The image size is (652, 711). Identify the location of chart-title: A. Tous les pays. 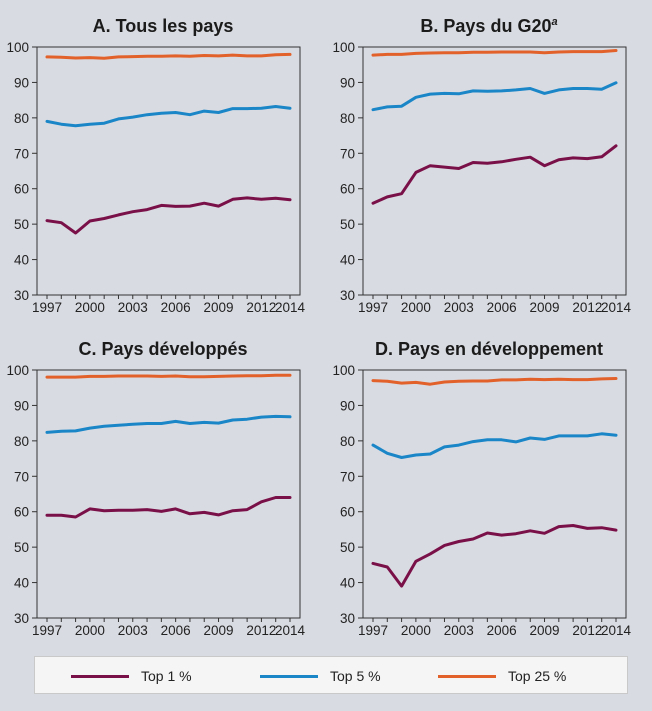
(163, 26).